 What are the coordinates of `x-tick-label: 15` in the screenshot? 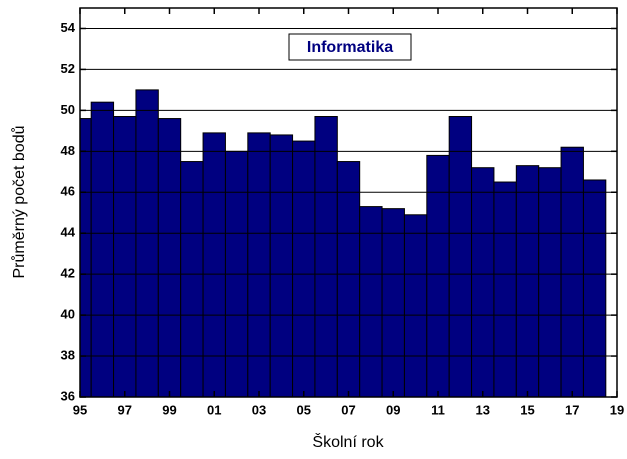 It's located at (527, 409).